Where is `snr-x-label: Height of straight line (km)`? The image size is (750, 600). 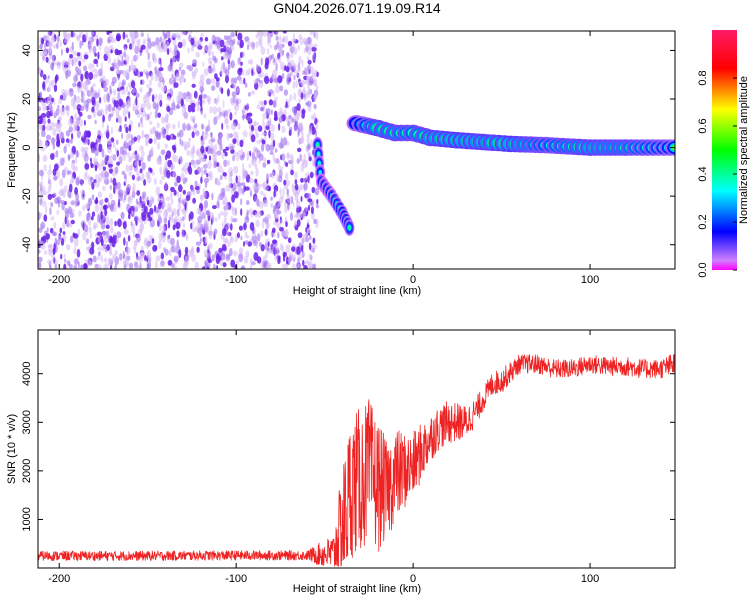
snr-x-label: Height of straight line (km) is located at coordinates (357, 589).